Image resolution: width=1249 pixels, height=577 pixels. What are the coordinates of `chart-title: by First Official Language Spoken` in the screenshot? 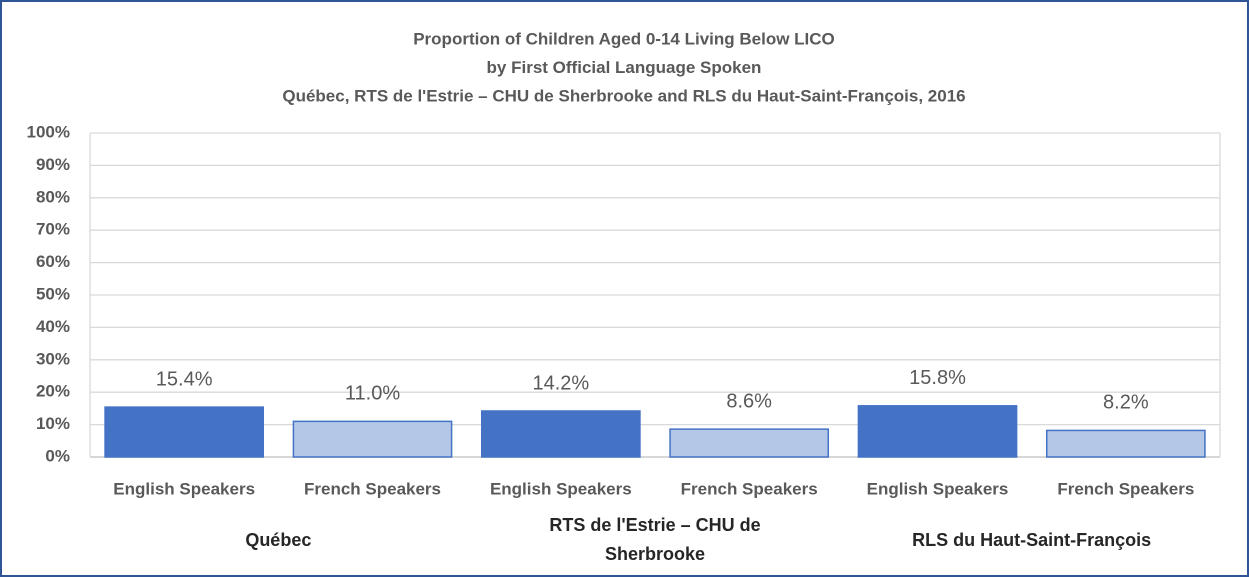 It's located at (624, 67).